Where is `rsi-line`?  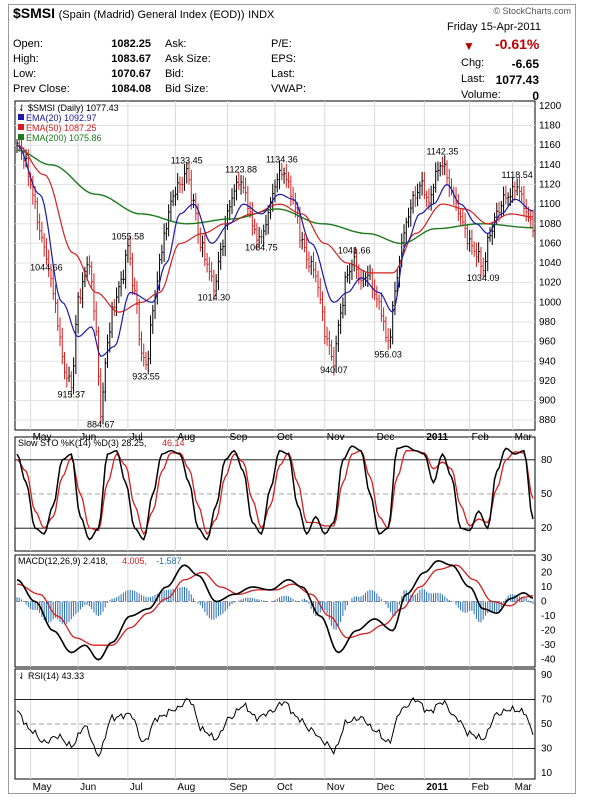 rsi-line is located at coordinates (275, 727).